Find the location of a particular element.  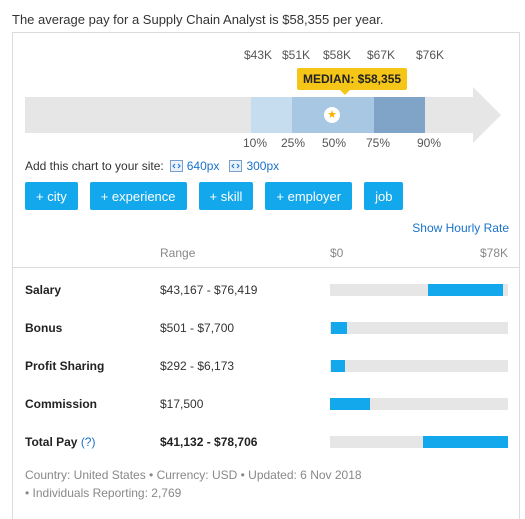

help-icon: (?) is located at coordinates (88, 442).